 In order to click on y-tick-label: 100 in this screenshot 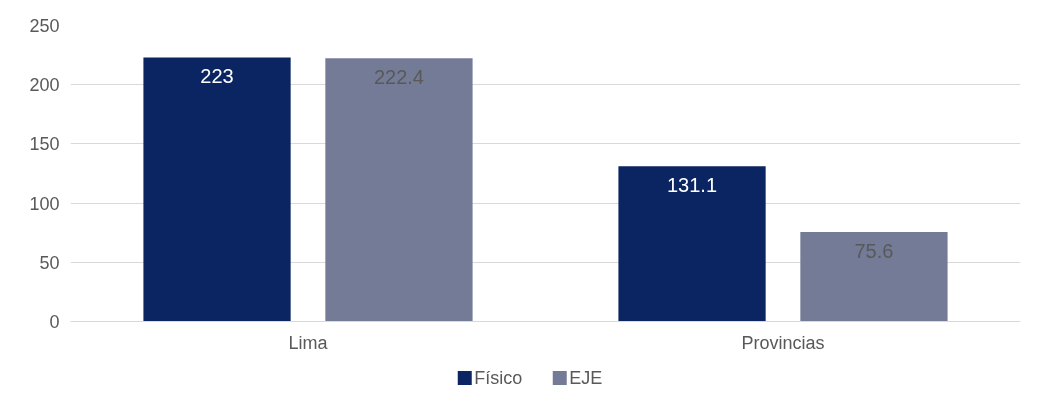, I will do `click(44, 203)`.